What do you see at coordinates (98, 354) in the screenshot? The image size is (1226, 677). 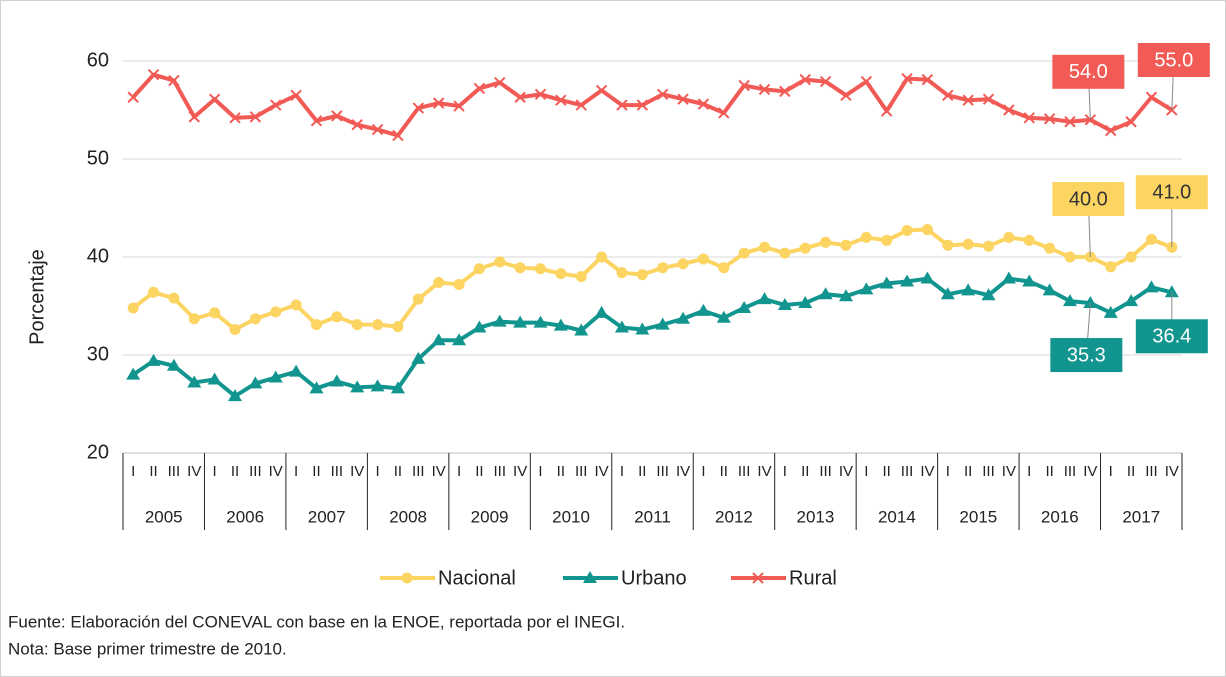 I see `y-tick-label: 30` at bounding box center [98, 354].